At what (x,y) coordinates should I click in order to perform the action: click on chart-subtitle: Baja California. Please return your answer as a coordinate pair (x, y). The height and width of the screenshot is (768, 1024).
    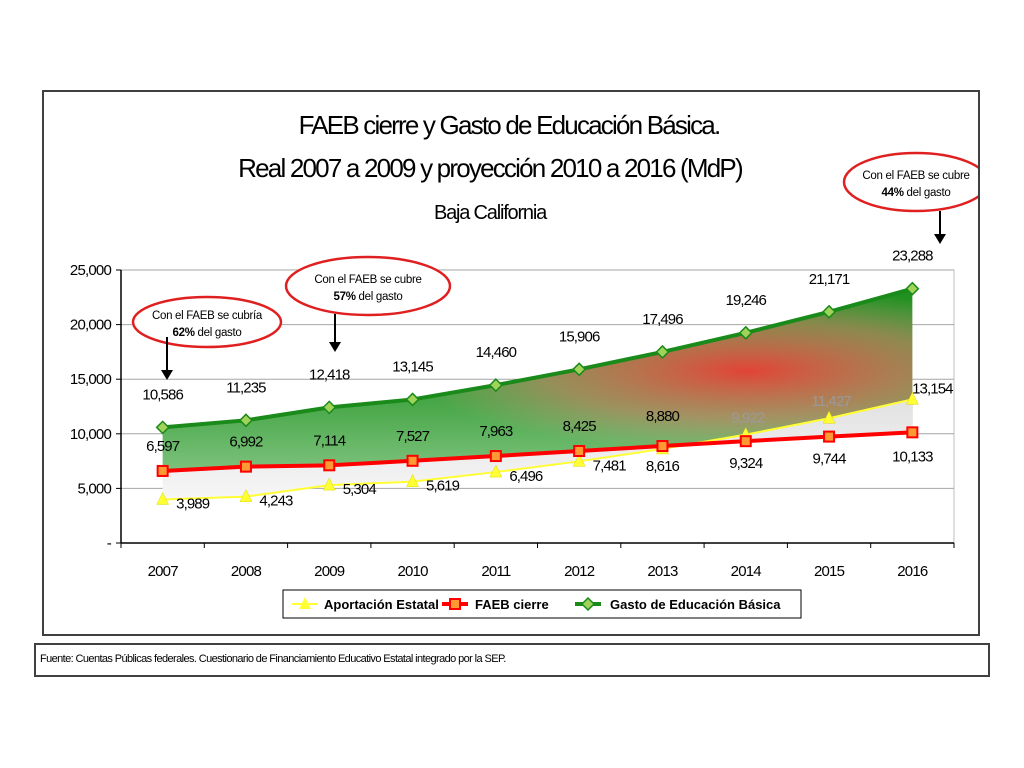
    Looking at the image, I should click on (491, 213).